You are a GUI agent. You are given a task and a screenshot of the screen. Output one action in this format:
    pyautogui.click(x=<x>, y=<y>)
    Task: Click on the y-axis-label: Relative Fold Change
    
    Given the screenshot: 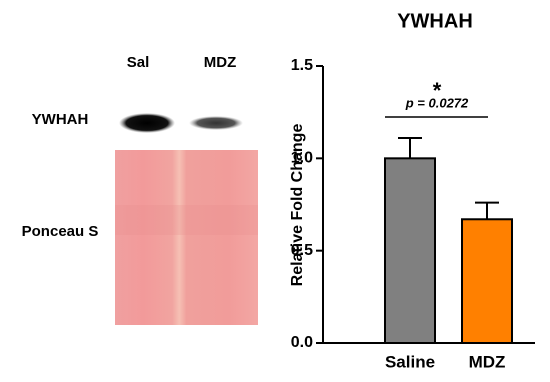 What is the action you would take?
    pyautogui.click(x=297, y=205)
    